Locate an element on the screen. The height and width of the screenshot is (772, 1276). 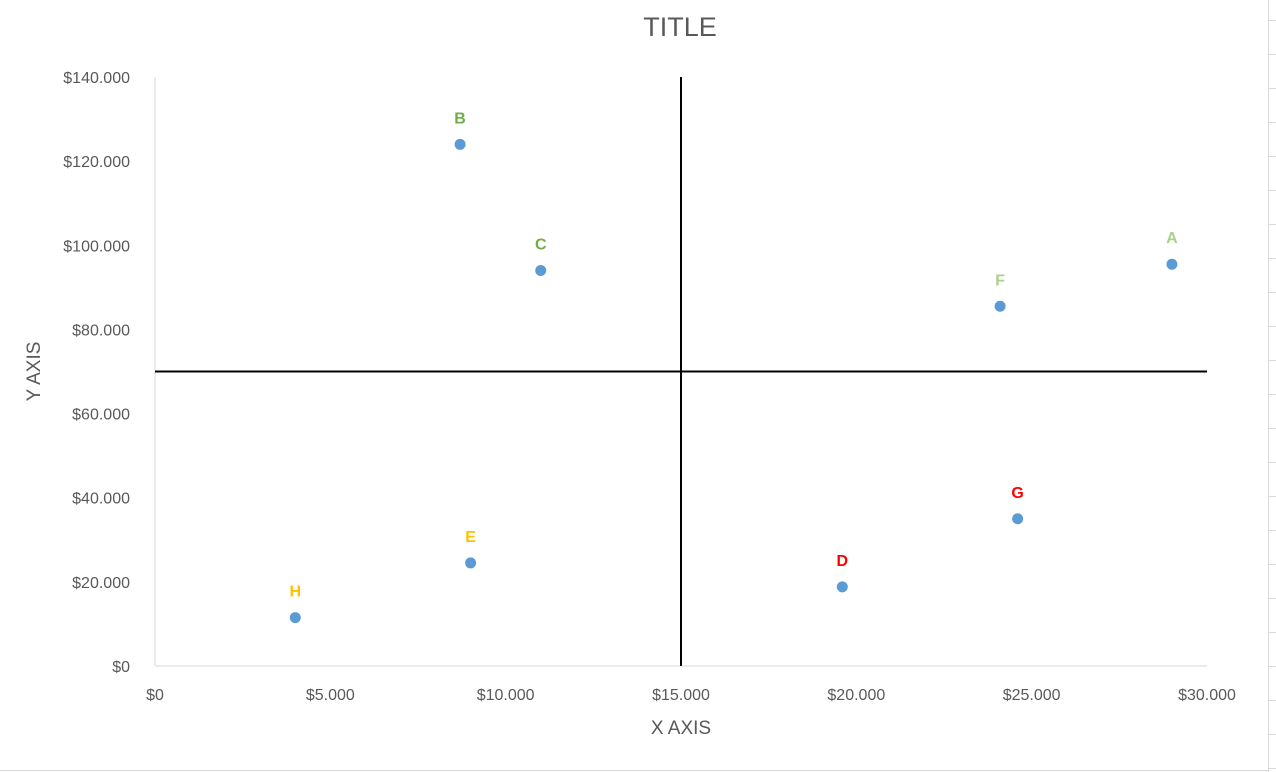
y-tick-label: $60.000 is located at coordinates (101, 415).